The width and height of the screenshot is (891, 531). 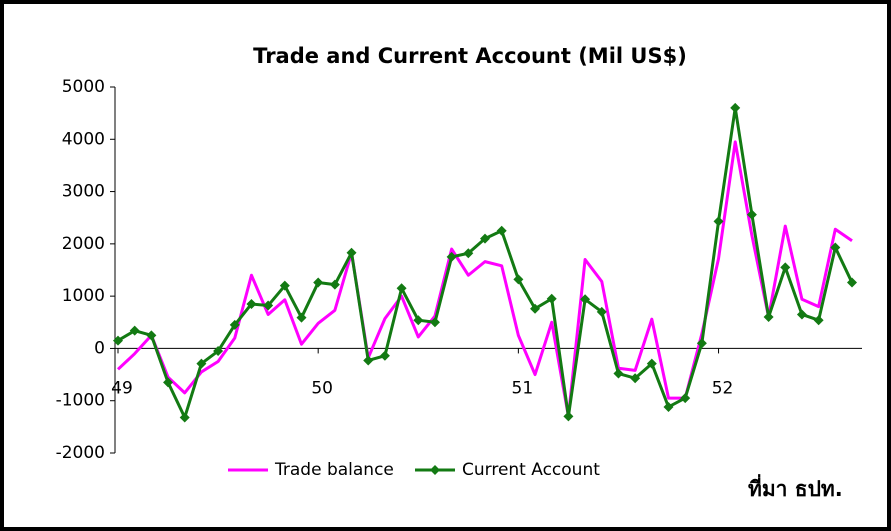 I want to click on y-tick-label: 0, so click(x=99, y=348).